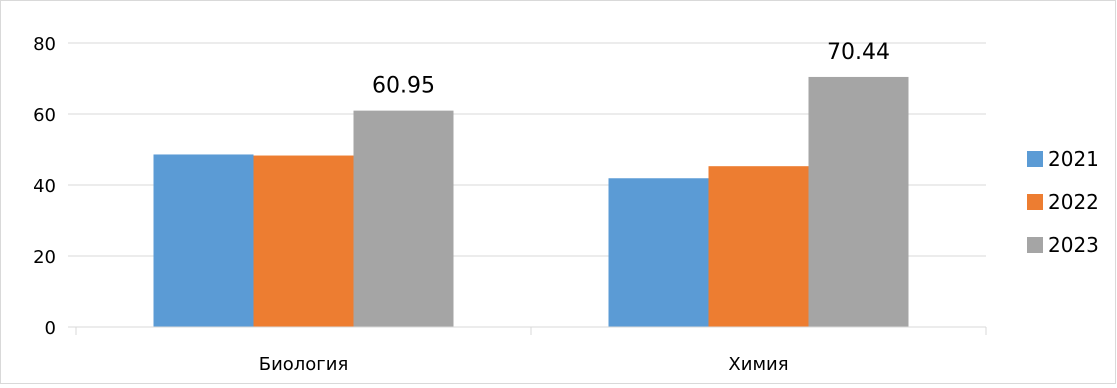  I want to click on y-tick-label: 40, so click(44, 186).